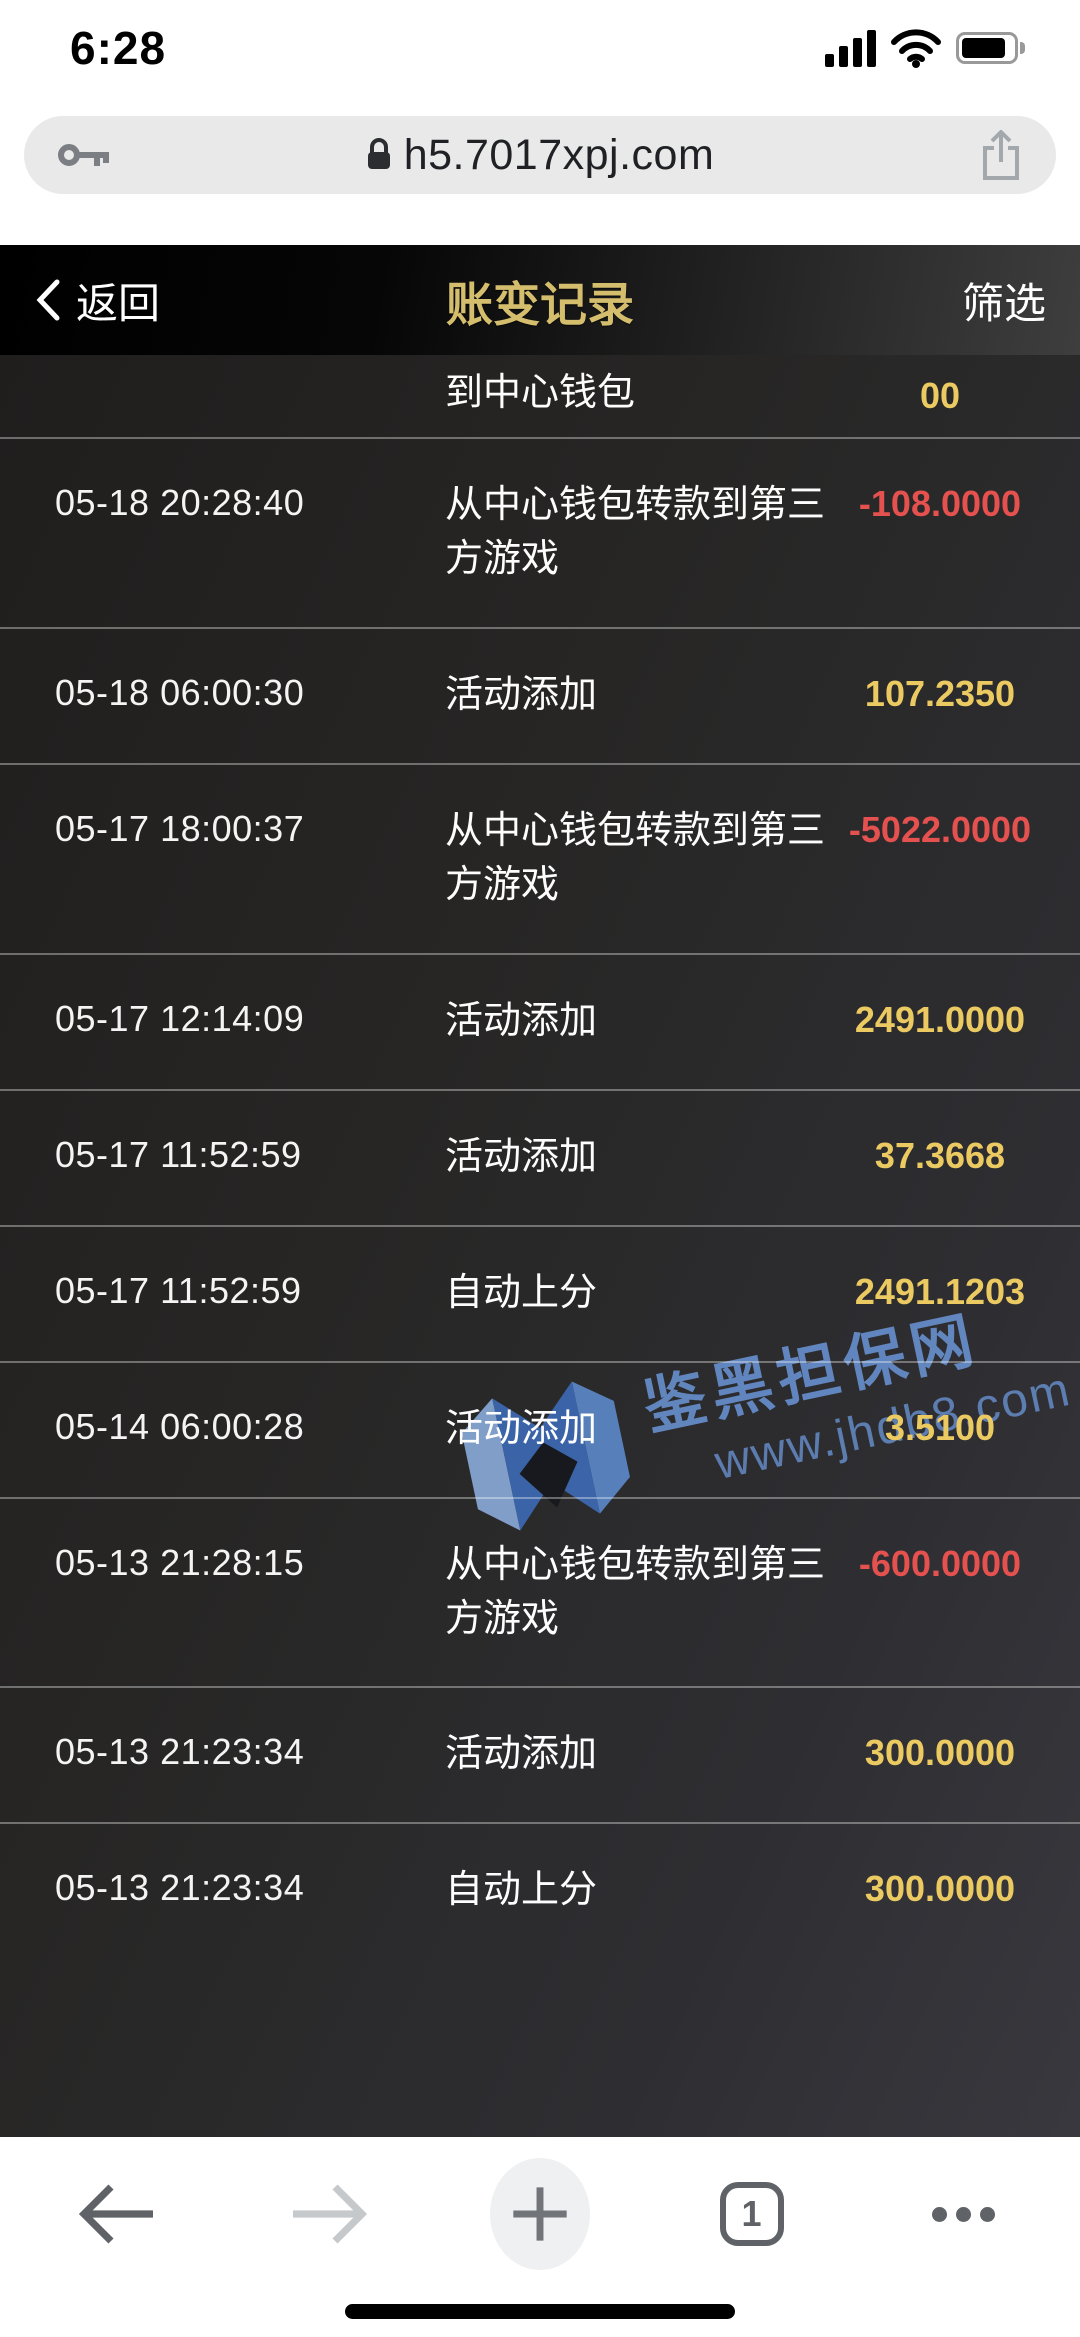 This screenshot has width=1080, height=2337. I want to click on record-row: 05-18 20:28:40 从中心钱包转款到第三方游戏 -108.0000, so click(540, 532).